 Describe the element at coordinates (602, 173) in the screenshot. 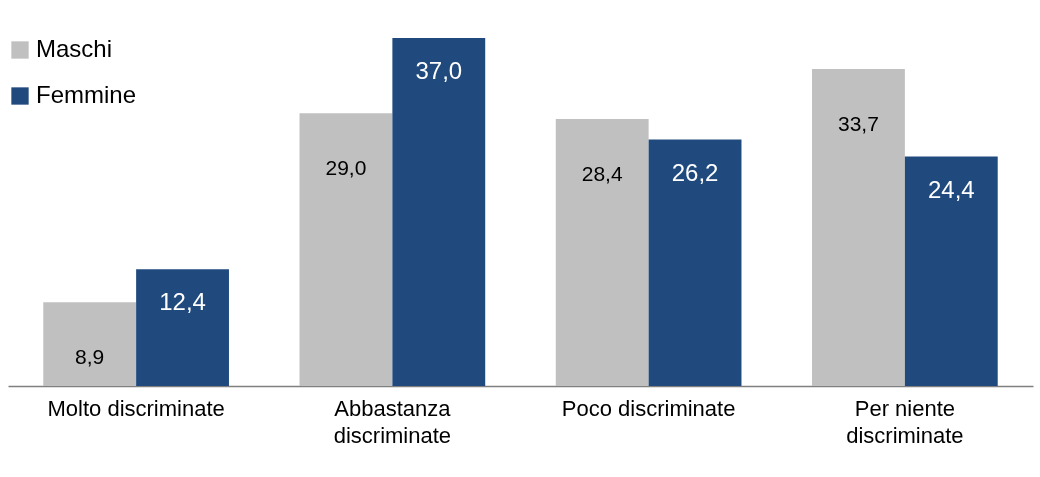

I see `data-label: 28,4` at that location.